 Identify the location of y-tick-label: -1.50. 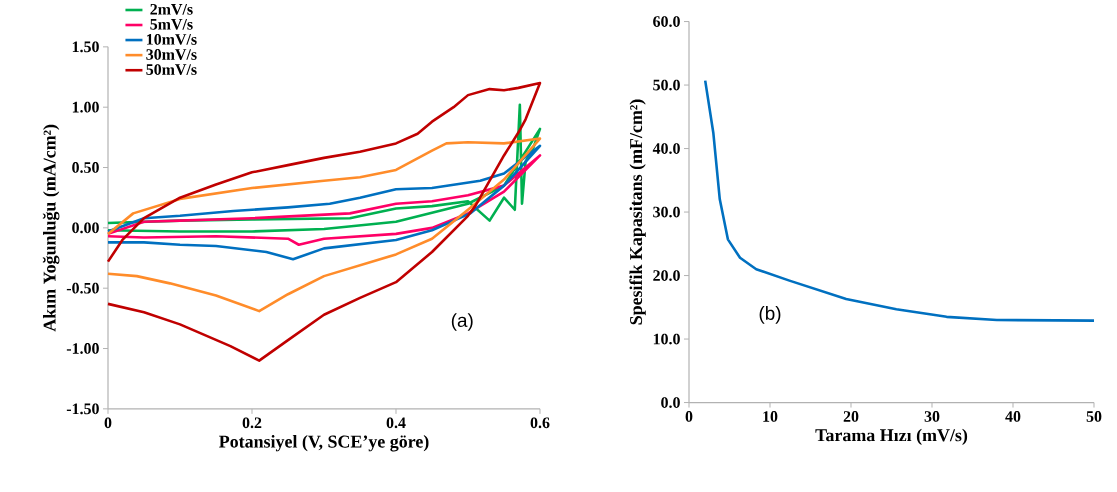
(82, 409).